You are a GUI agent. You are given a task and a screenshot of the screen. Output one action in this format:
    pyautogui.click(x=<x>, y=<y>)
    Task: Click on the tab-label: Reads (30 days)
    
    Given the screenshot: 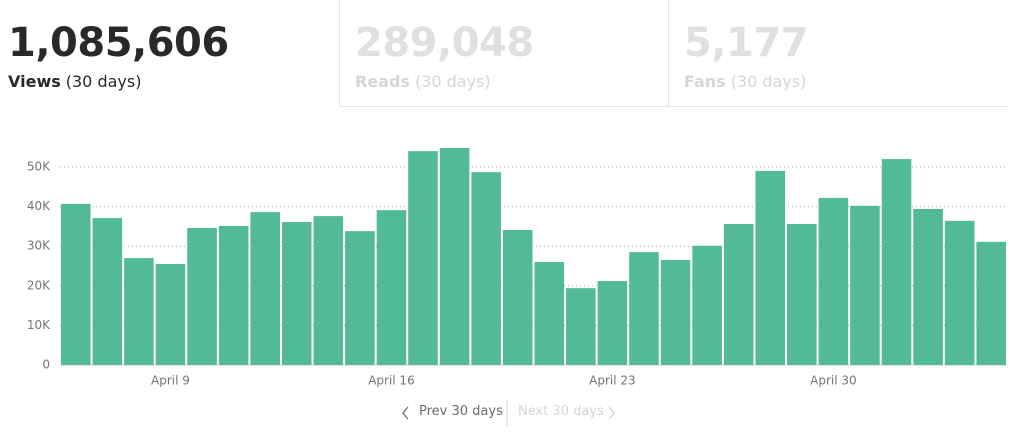 What is the action you would take?
    pyautogui.click(x=423, y=81)
    